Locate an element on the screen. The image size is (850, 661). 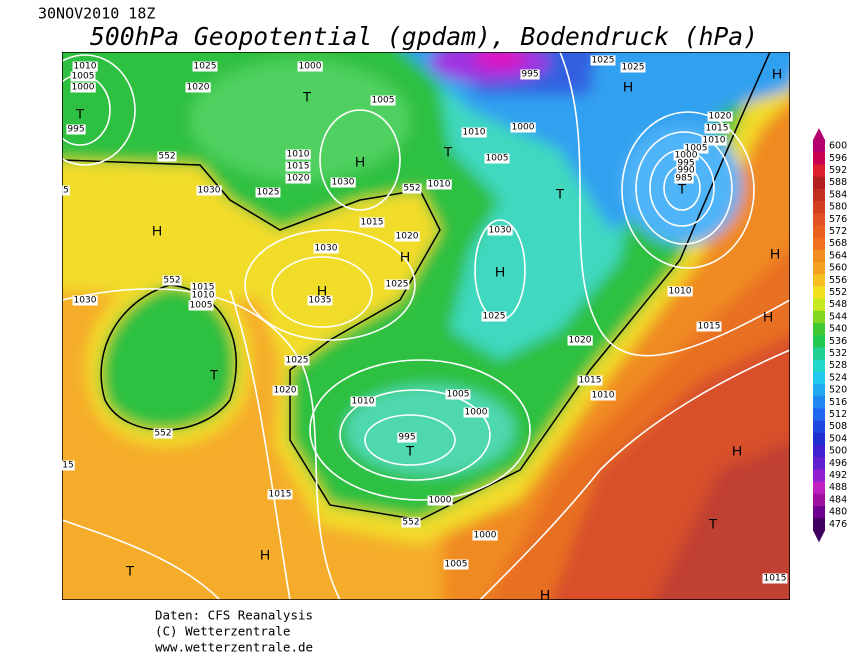
colorbar-label: 584 is located at coordinates (838, 194).